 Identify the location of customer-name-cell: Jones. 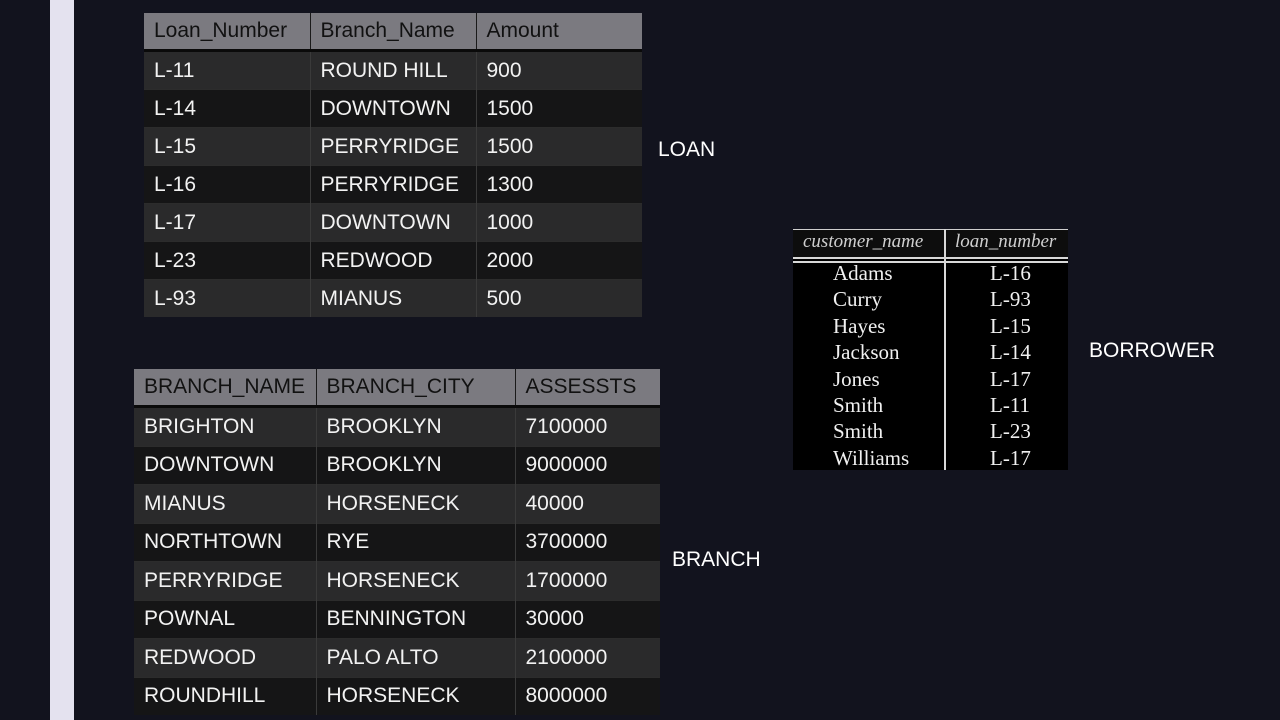
(856, 378).